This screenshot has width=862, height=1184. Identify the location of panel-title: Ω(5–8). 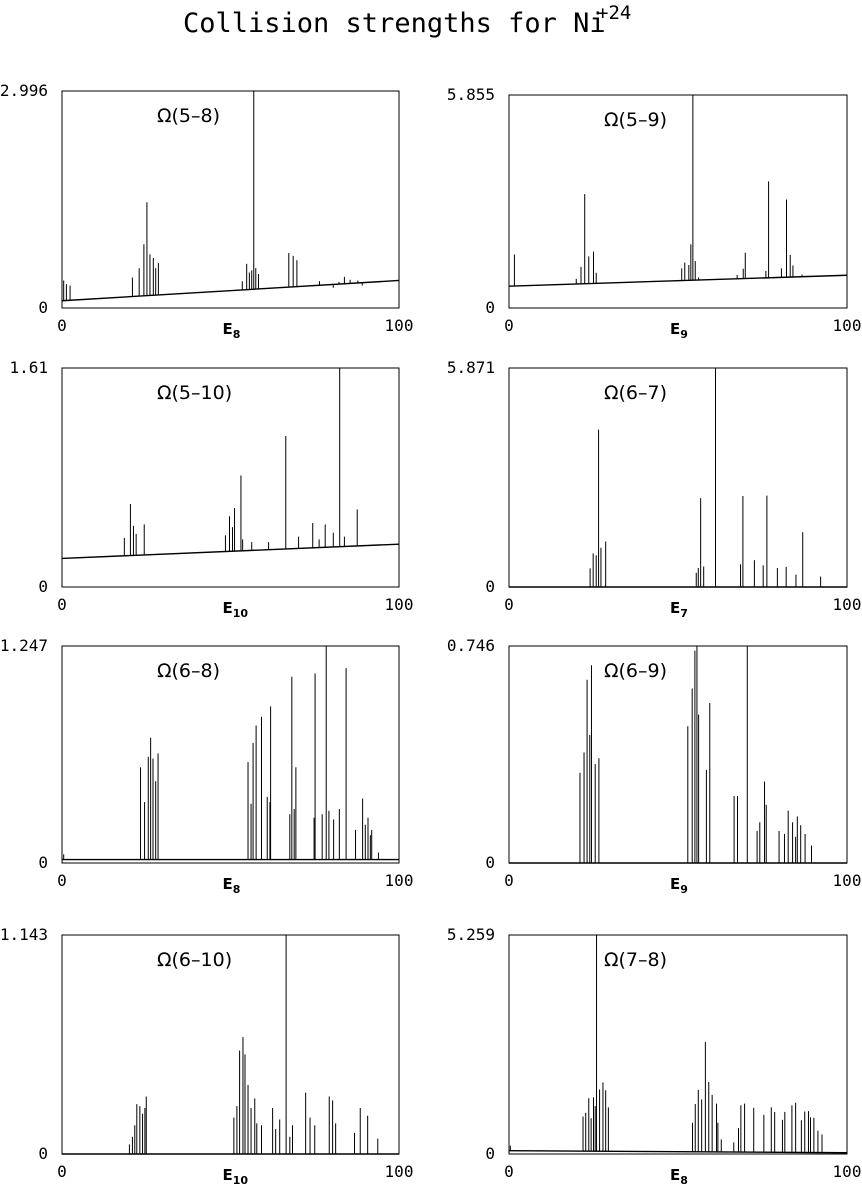
(188, 116).